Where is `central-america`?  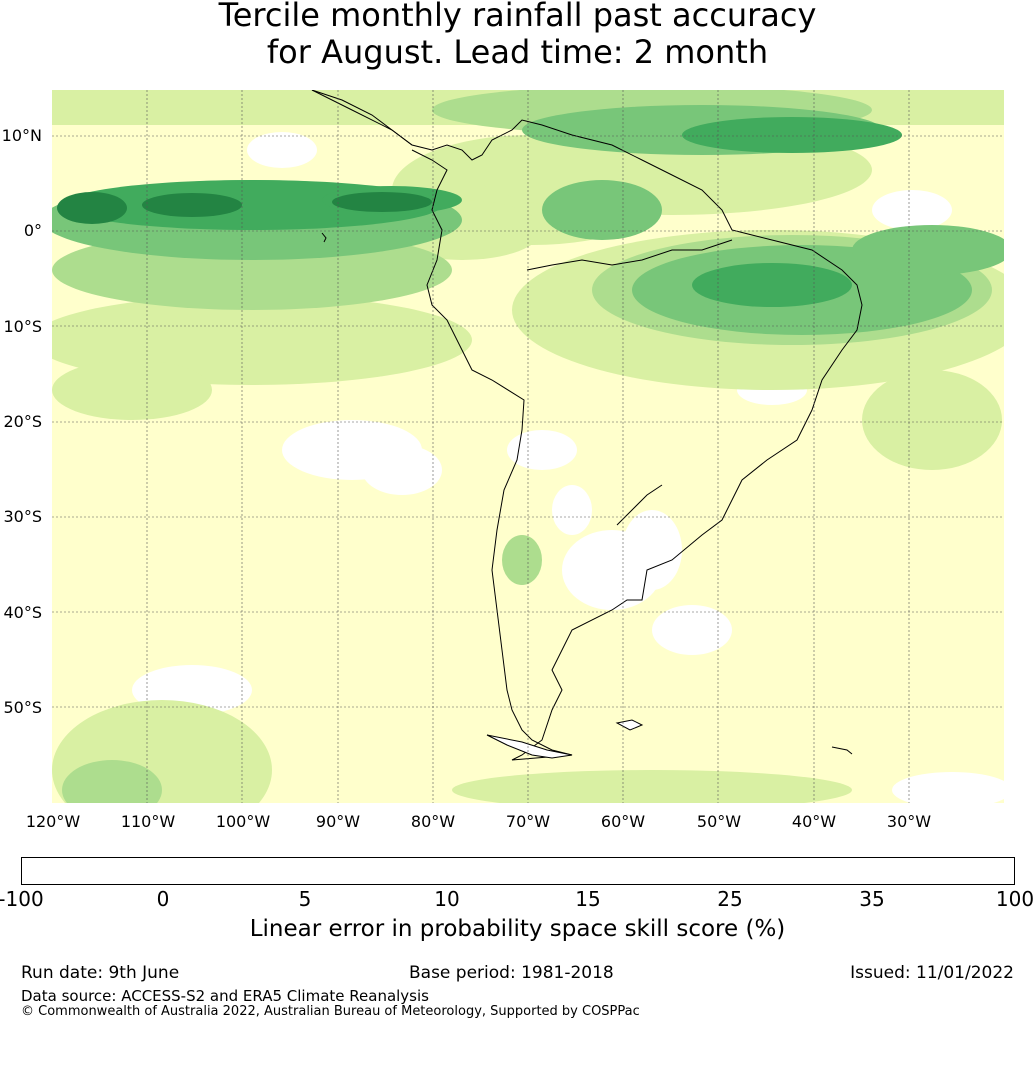
central-america is located at coordinates (362, 118).